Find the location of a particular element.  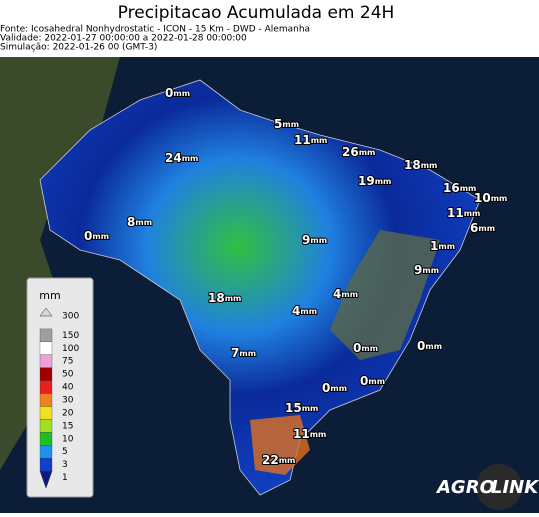

rain-label: 5mm is located at coordinates (286, 124).